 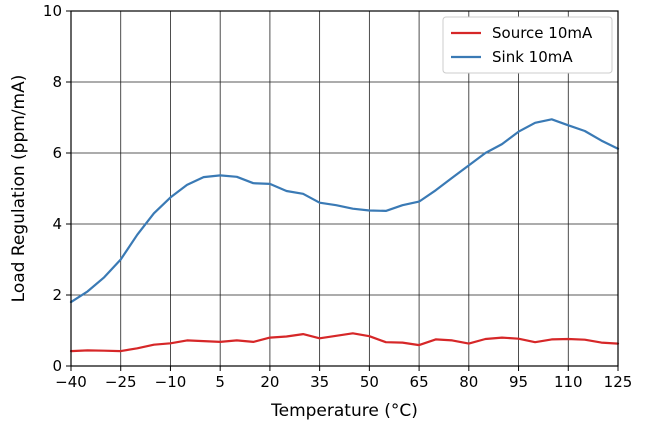 What do you see at coordinates (171, 382) in the screenshot?
I see `x-tick-label: −10` at bounding box center [171, 382].